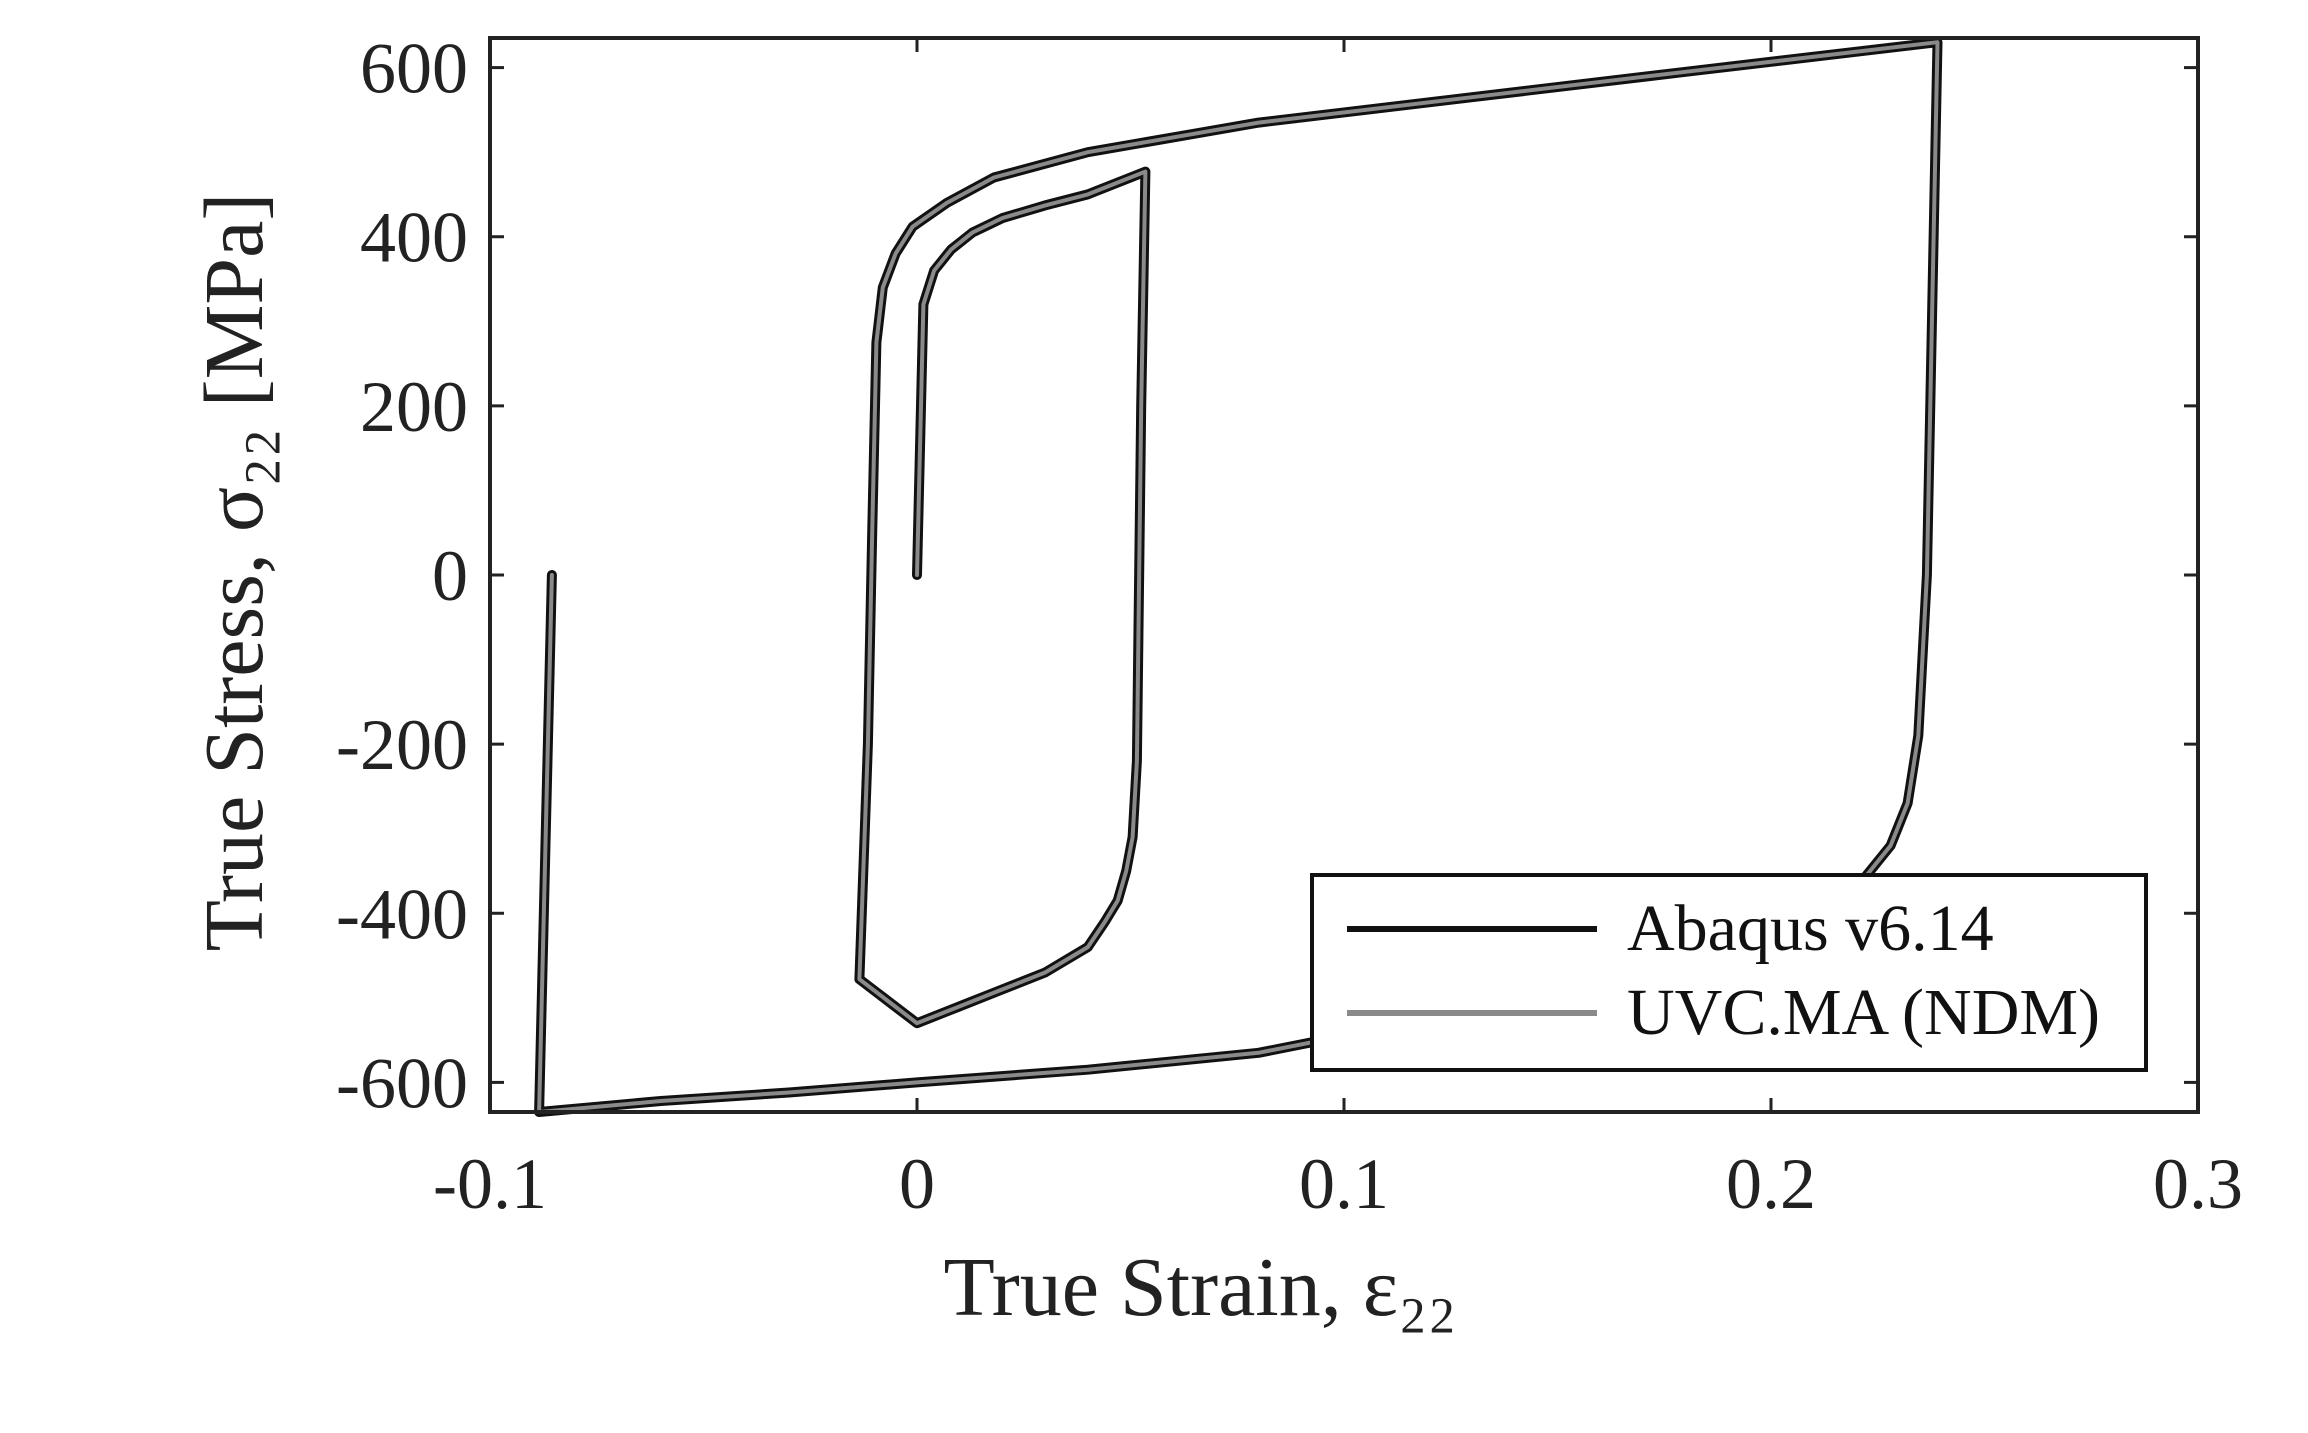 The height and width of the screenshot is (1433, 2308). What do you see at coordinates (1344, 1184) in the screenshot?
I see `x-tick-label: 0.1` at bounding box center [1344, 1184].